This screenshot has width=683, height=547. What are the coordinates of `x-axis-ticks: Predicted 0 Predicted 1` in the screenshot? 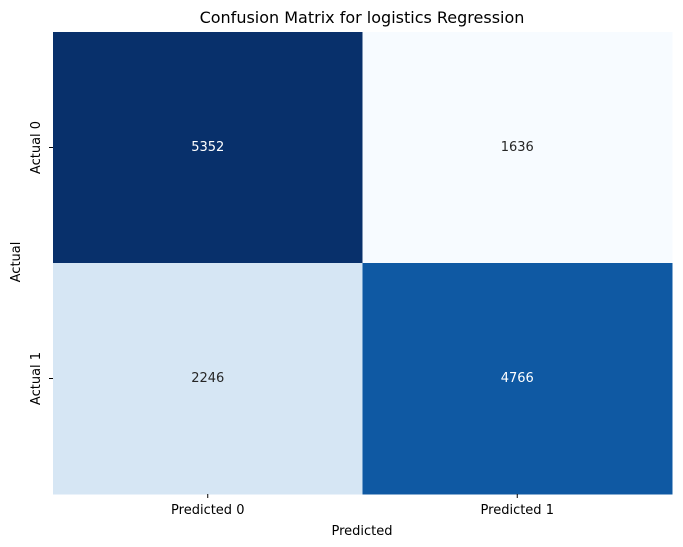 It's located at (362, 506).